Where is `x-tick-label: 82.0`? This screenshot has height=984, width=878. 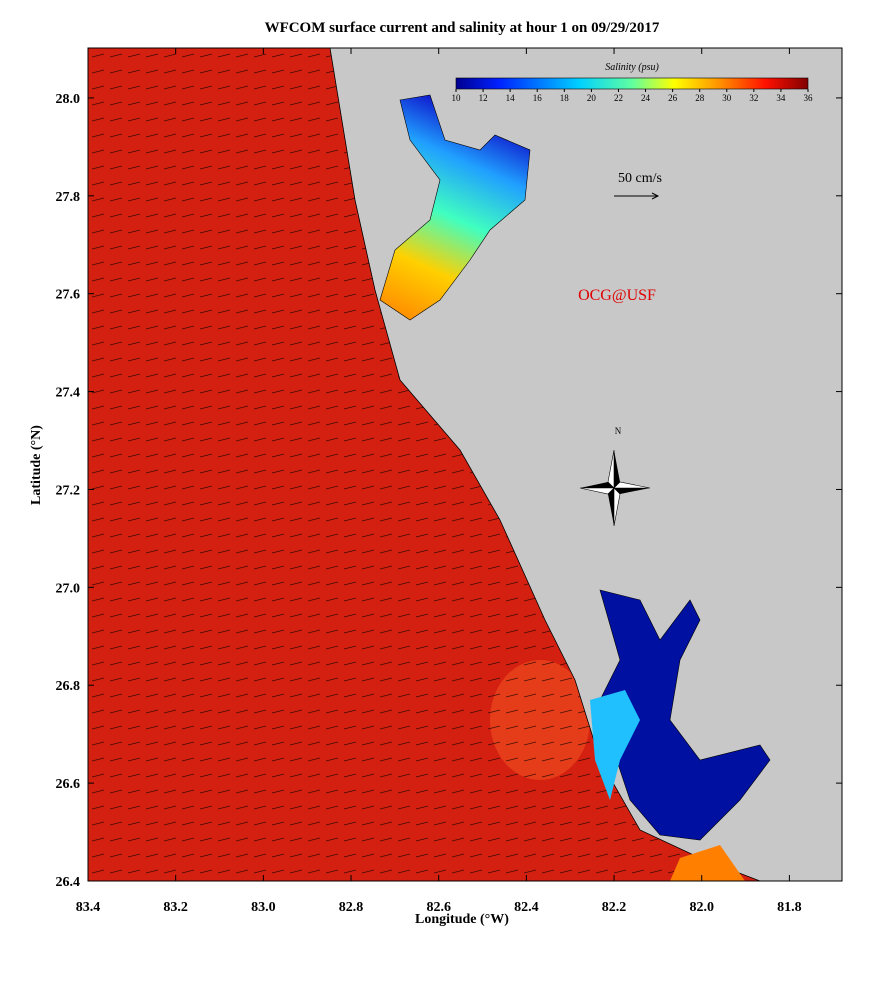 x-tick-label: 82.0 is located at coordinates (701, 907).